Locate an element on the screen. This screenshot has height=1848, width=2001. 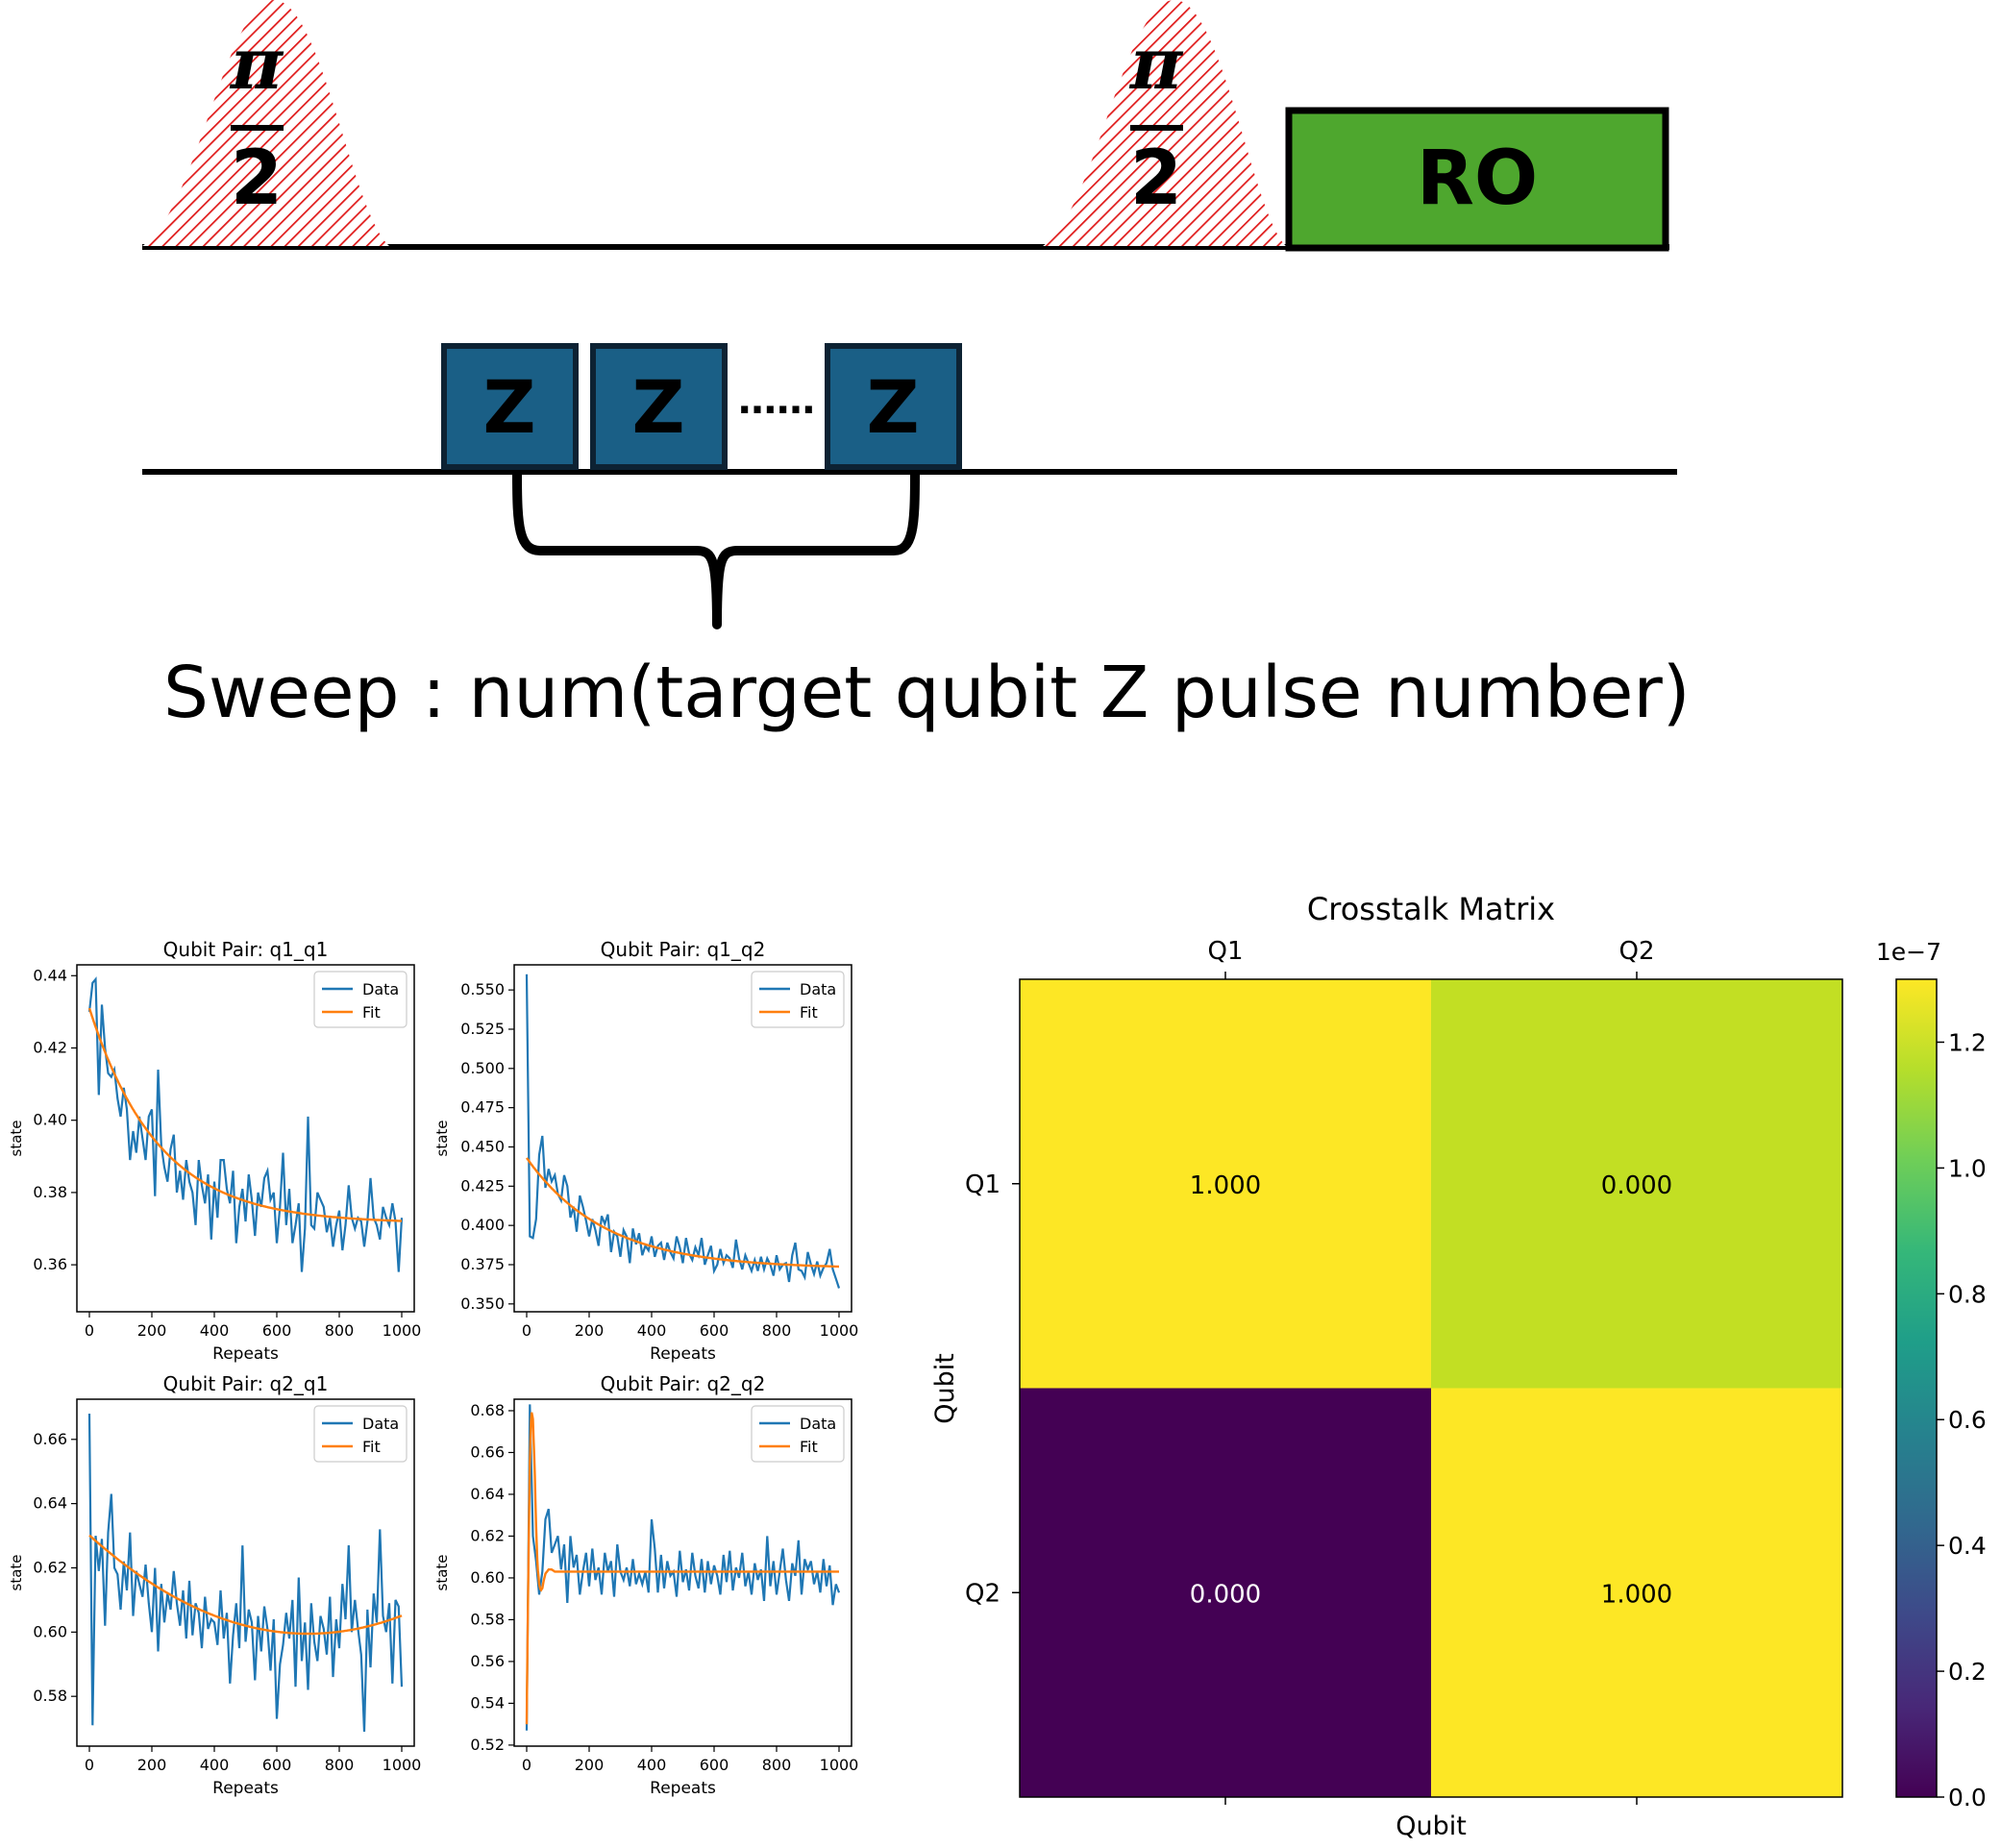
chart-title: Qubit Pair: q1_q1 is located at coordinates (246, 949).